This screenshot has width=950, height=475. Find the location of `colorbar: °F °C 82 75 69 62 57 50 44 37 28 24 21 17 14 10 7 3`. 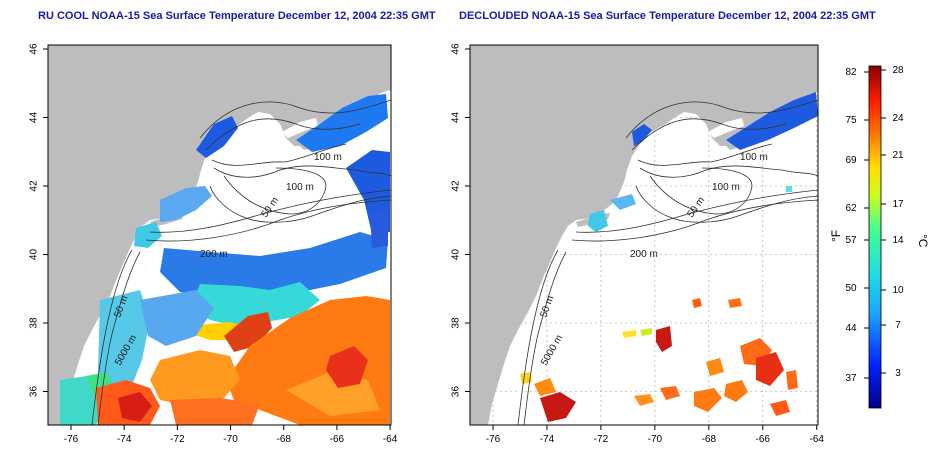

colorbar: °F °C 82 75 69 62 57 50 44 37 28 24 21 17 14 10 7 3 is located at coordinates (879, 237).